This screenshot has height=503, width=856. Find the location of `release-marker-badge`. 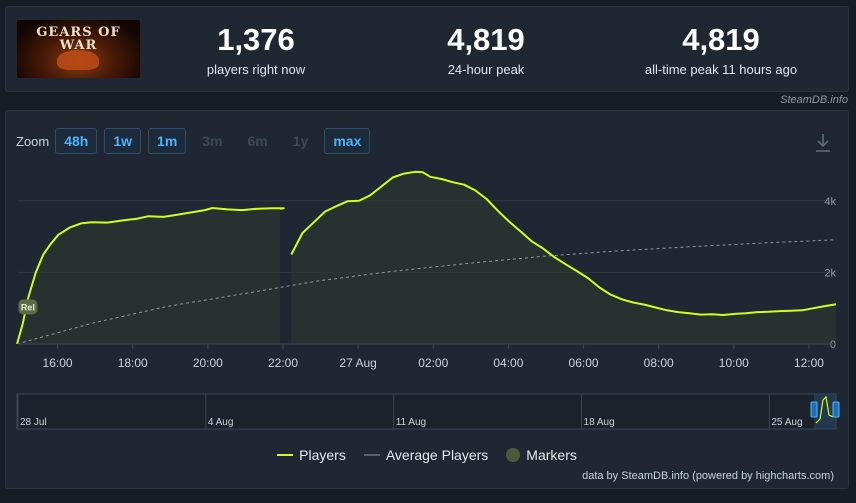

release-marker-badge is located at coordinates (28, 307).